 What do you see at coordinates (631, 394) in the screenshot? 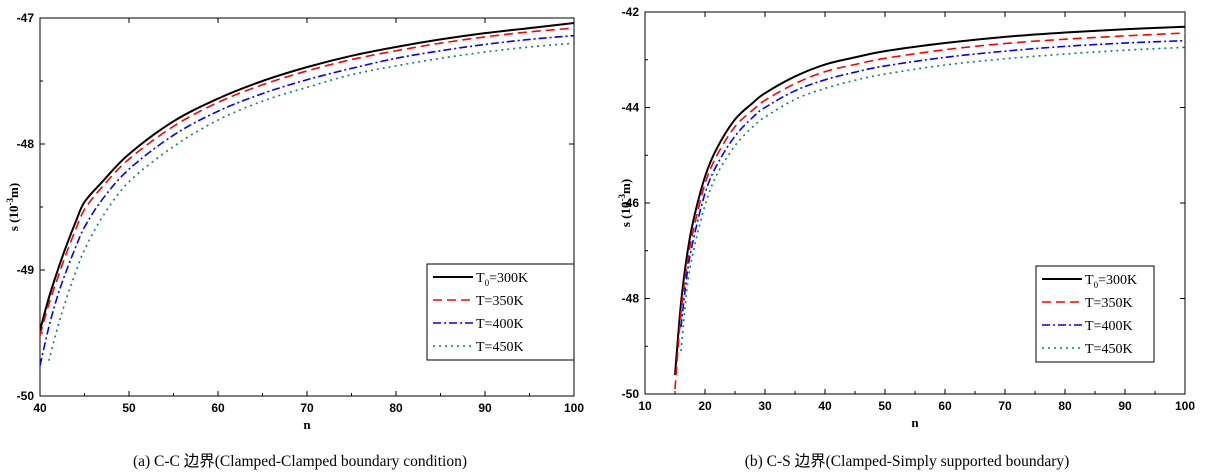
I see `chart-b-y-tick-label: -50` at bounding box center [631, 394].